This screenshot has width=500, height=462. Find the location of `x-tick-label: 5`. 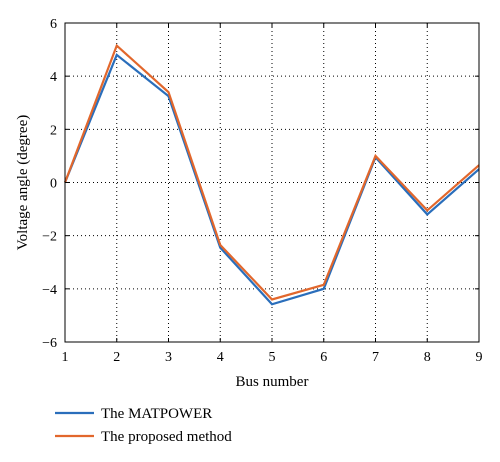

x-tick-label: 5 is located at coordinates (272, 357).